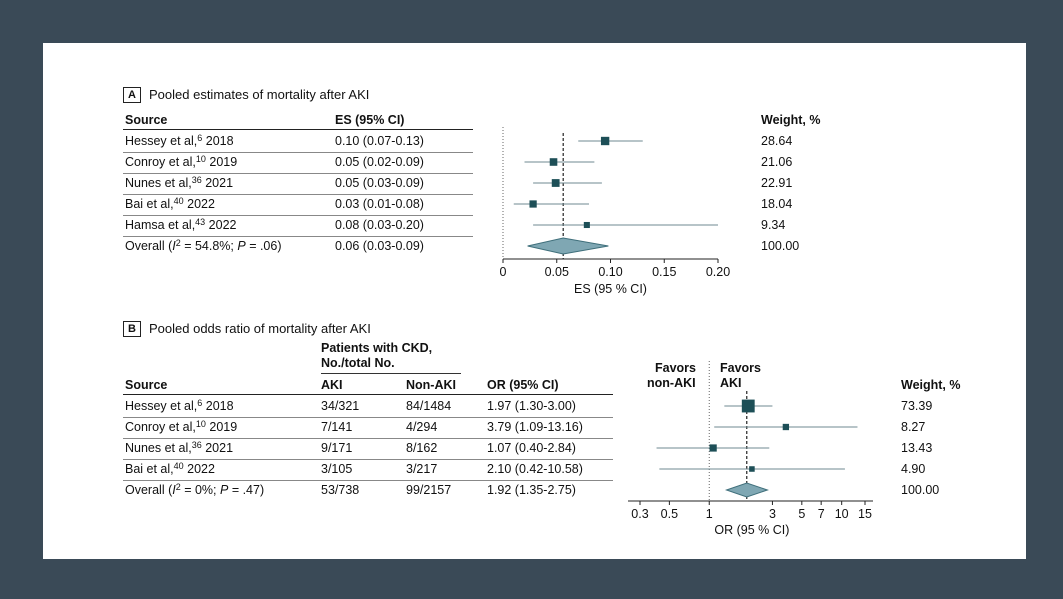  What do you see at coordinates (610, 289) in the screenshot?
I see `a-x-axis-label: ES (95 % CI)` at bounding box center [610, 289].